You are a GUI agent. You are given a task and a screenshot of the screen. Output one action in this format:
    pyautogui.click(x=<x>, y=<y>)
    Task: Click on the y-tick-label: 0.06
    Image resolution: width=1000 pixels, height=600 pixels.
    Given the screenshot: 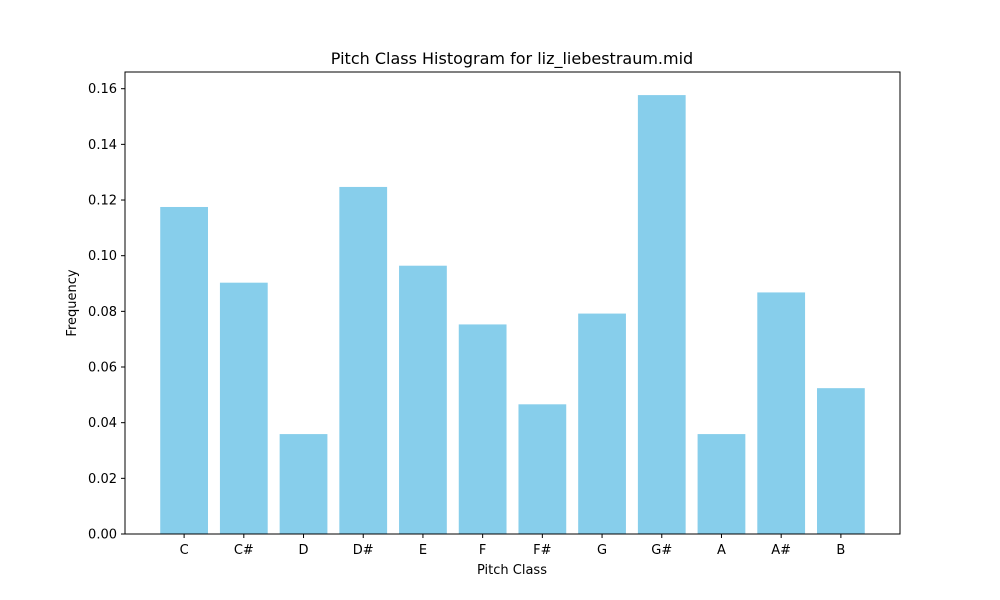 What is the action you would take?
    pyautogui.click(x=102, y=368)
    